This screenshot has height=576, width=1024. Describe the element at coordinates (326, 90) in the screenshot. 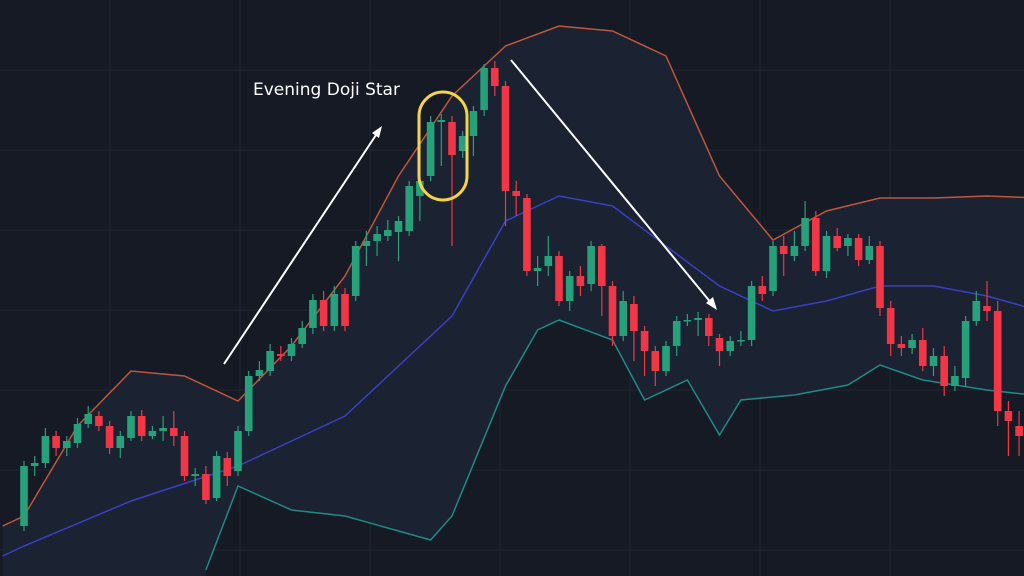

I see `annotation: Evening Doji Star` at that location.